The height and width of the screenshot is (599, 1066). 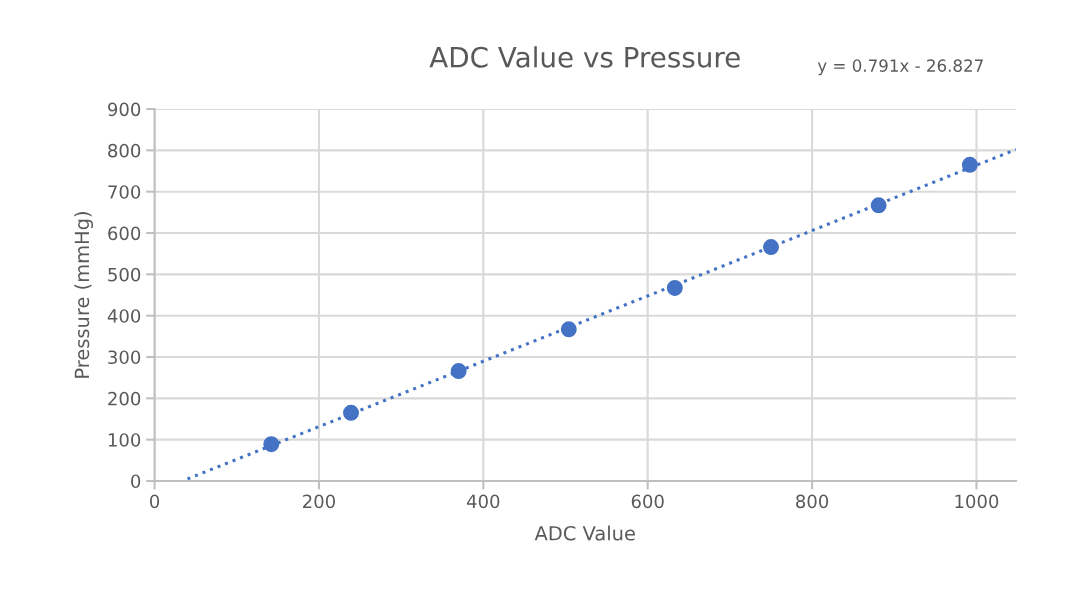 What do you see at coordinates (584, 57) in the screenshot?
I see `chart-title: ADC Value vs Pressure` at bounding box center [584, 57].